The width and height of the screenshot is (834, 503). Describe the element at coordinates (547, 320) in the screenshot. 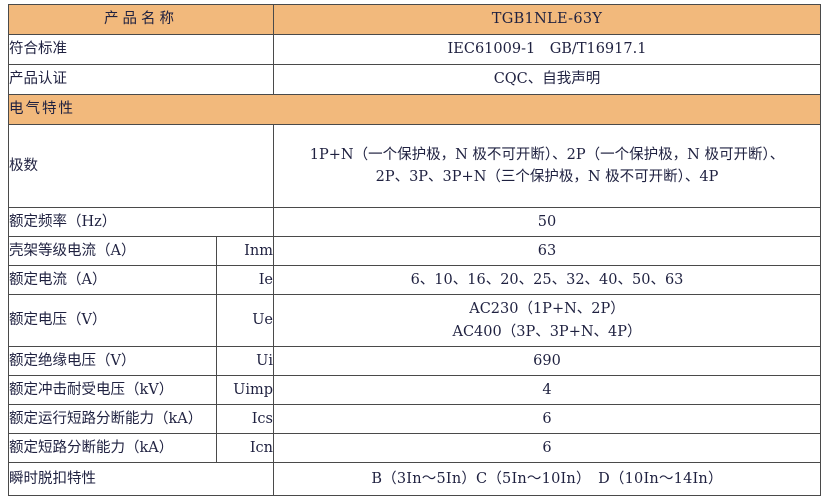

I see `row-value-rated-voltage: AC230（1P+N、2P） AC400（3P、3P+N、4P）` at that location.